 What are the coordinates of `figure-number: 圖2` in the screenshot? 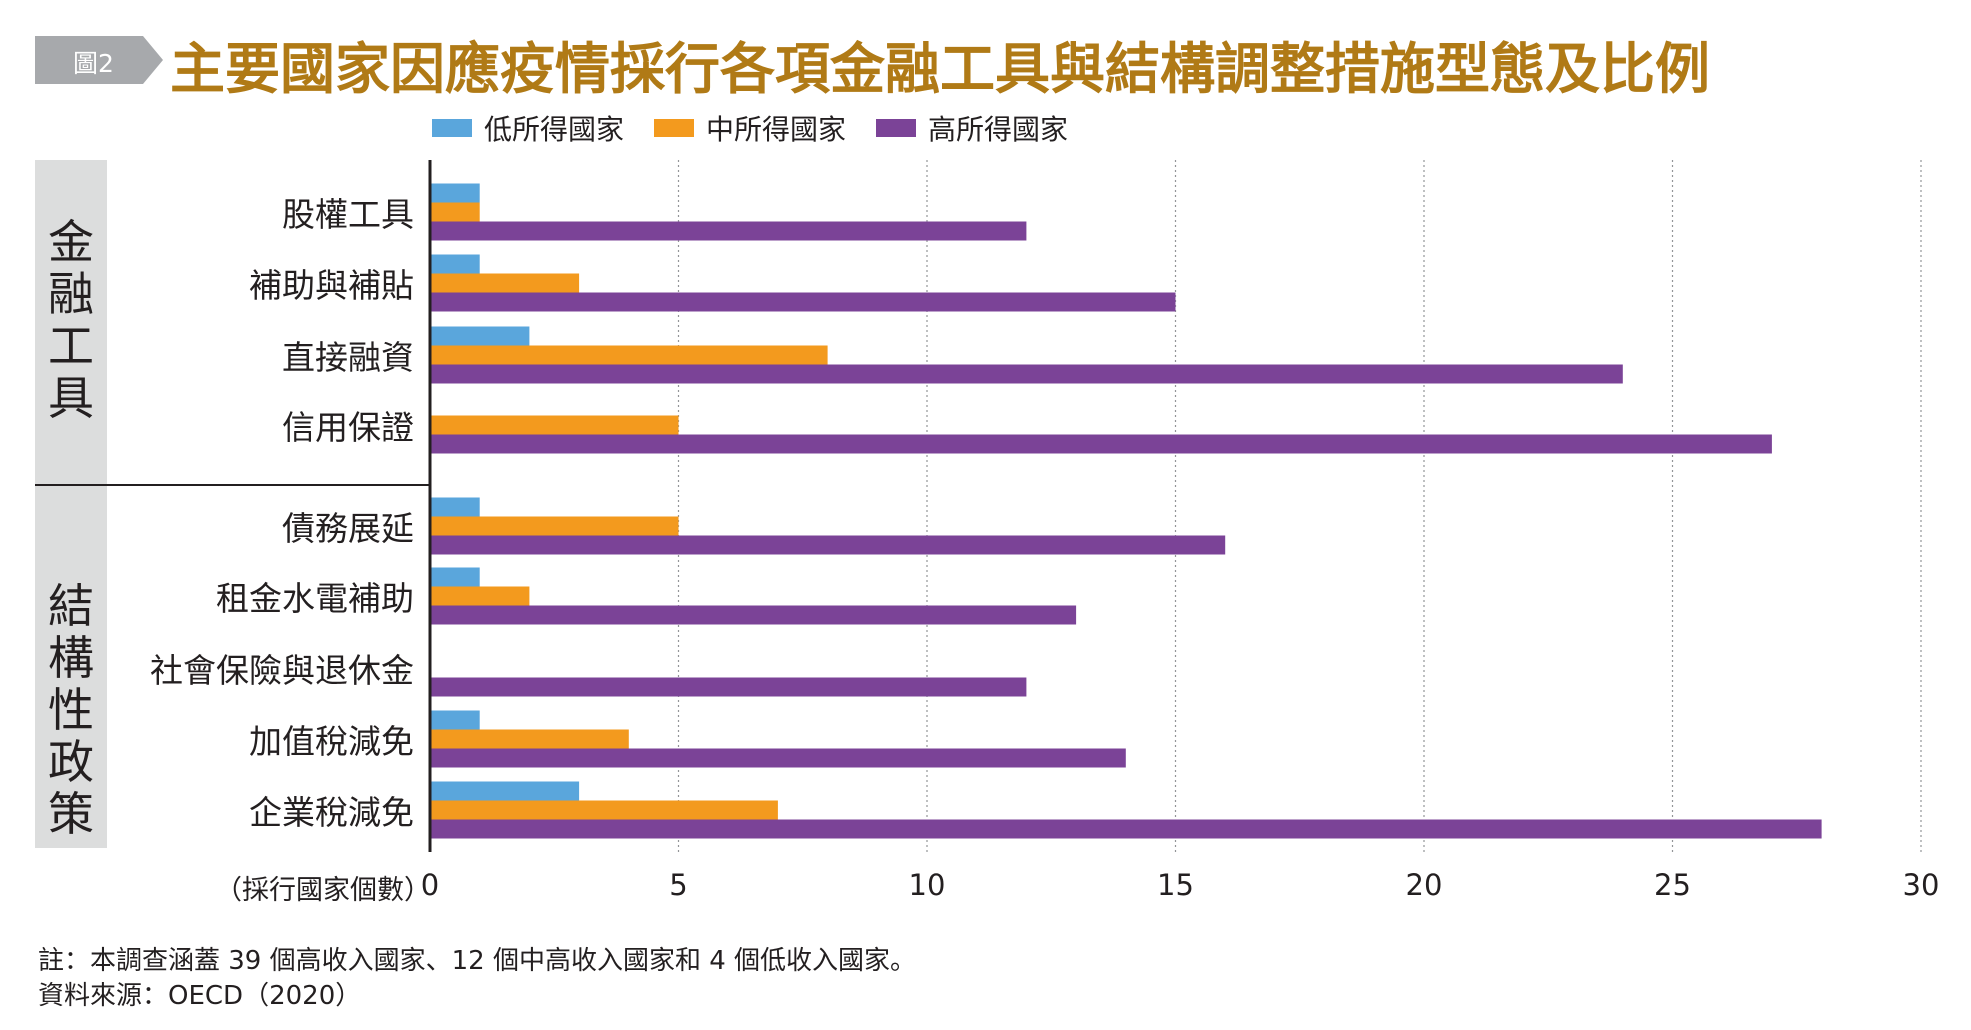 It's located at (93, 63).